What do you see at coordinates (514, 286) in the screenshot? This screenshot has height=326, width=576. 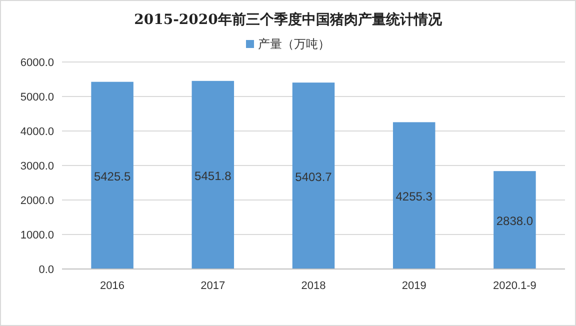 I see `x-tick-label: 2020.1-9` at bounding box center [514, 286].